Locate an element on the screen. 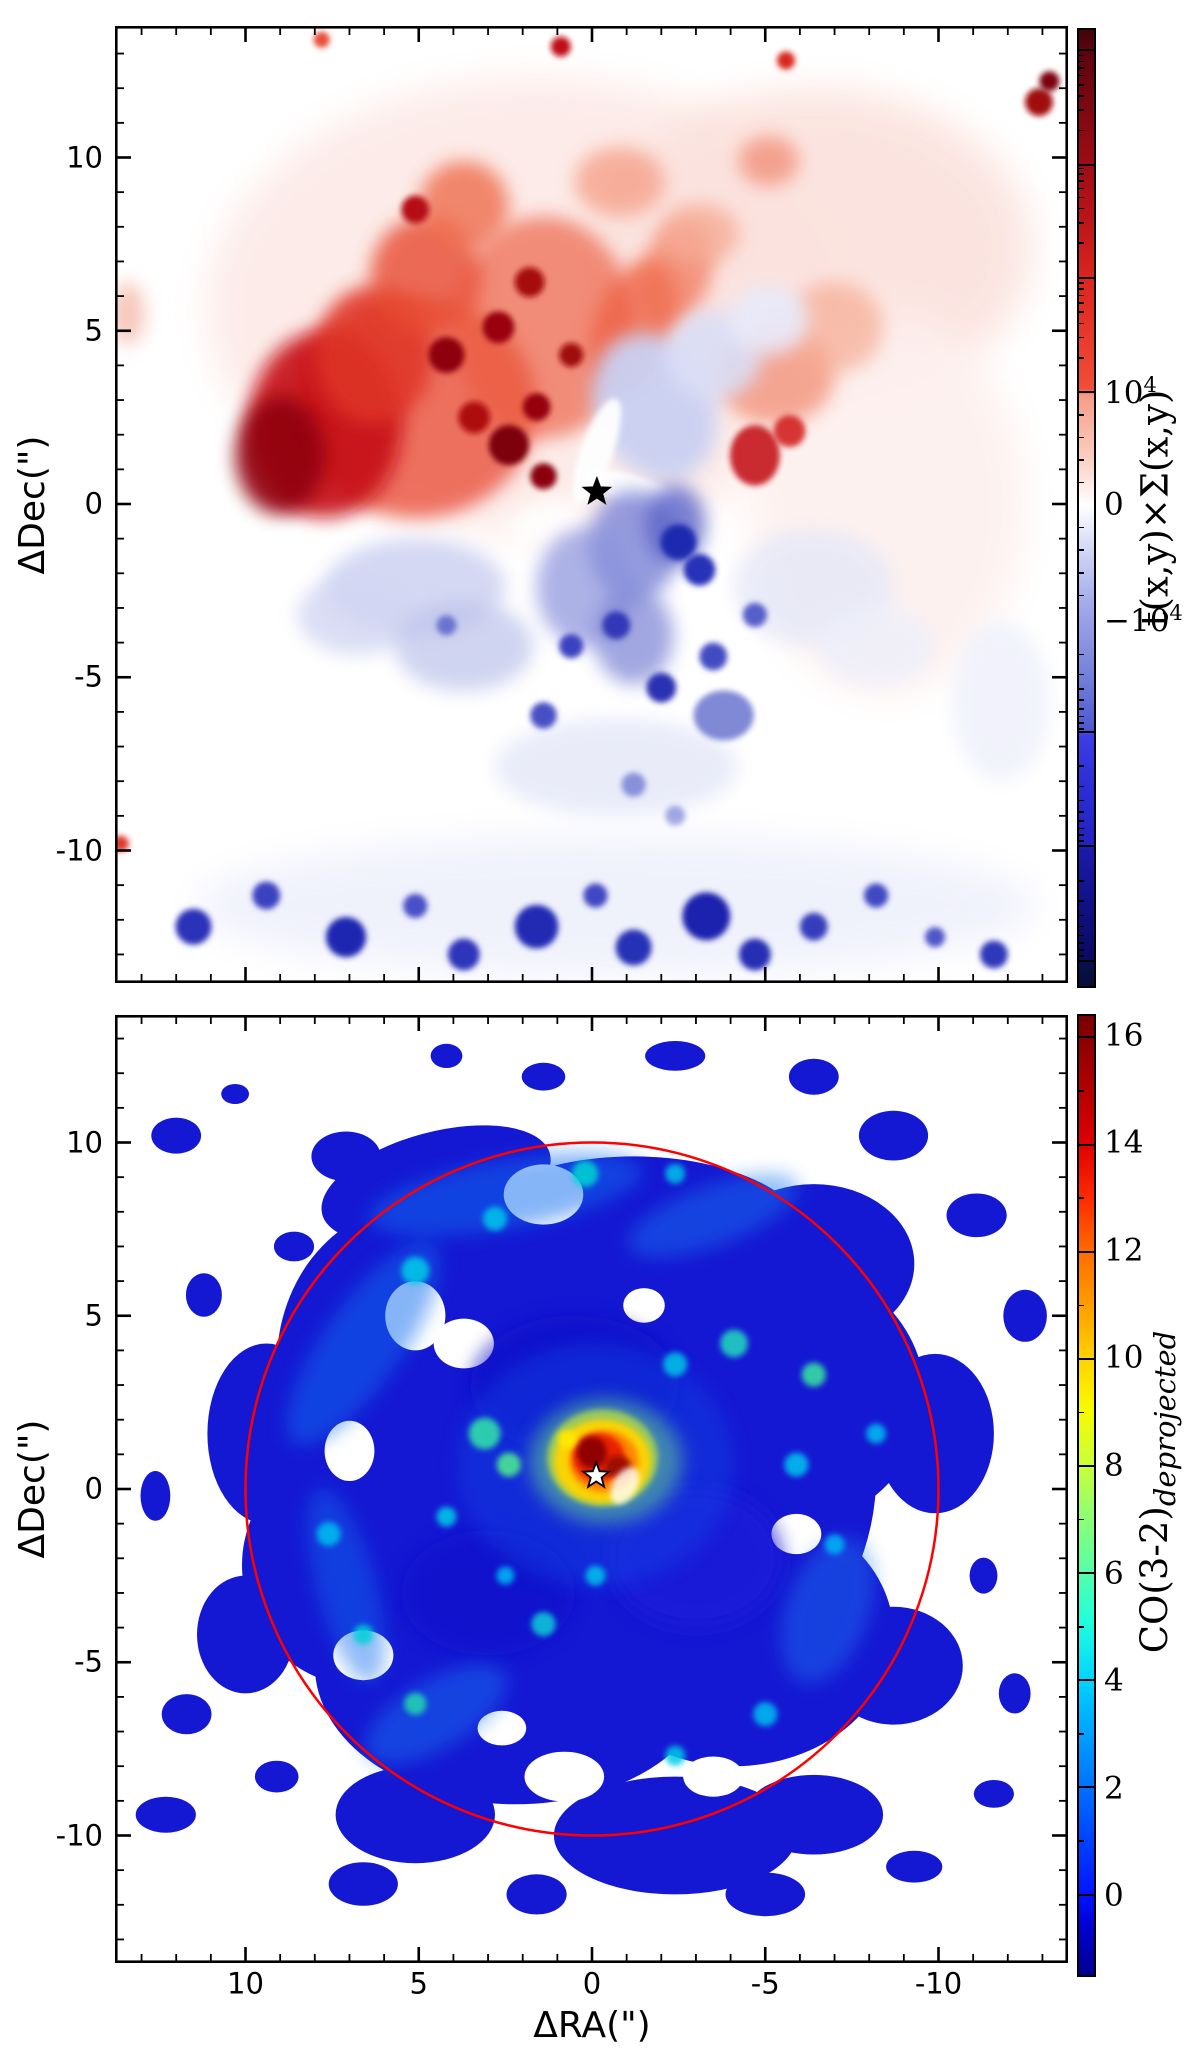 The image size is (1200, 2064). bottom-colorbar-label-main: CO(3-2) is located at coordinates (1154, 1580).